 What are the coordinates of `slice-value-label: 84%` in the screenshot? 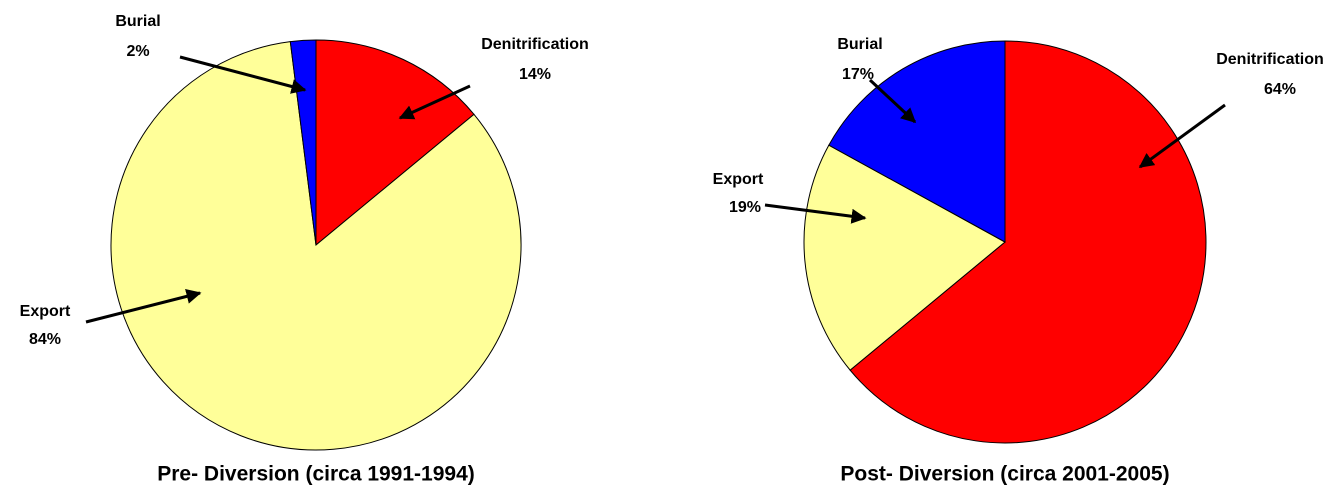 It's located at (45, 339).